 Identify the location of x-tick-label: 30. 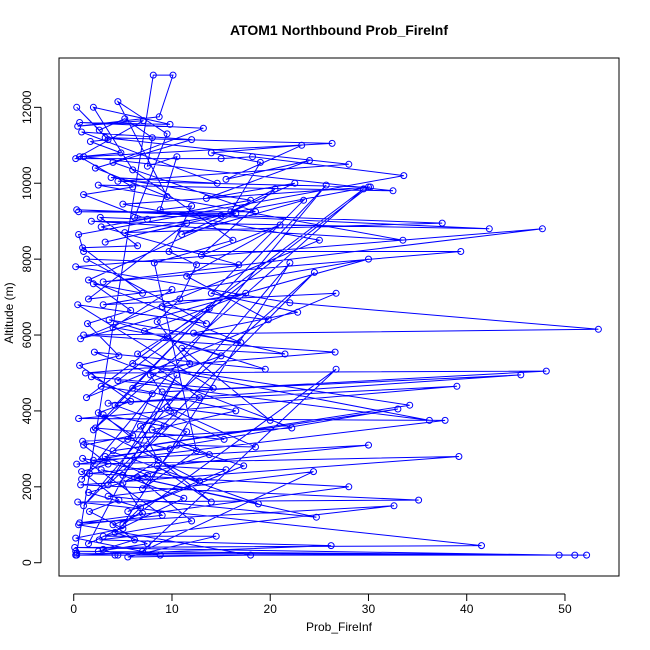
(369, 609).